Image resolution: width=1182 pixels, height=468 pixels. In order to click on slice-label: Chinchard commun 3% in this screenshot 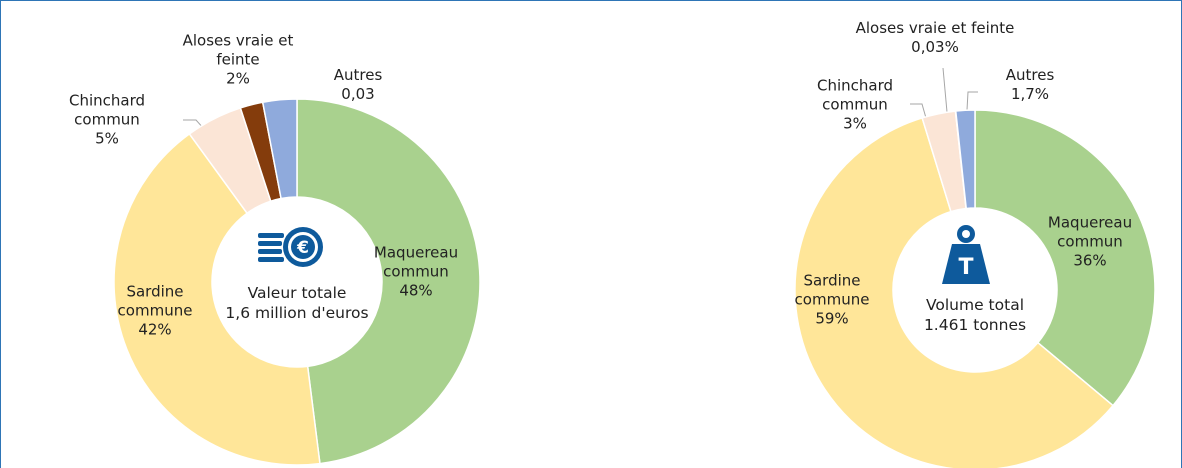, I will do `click(855, 105)`.